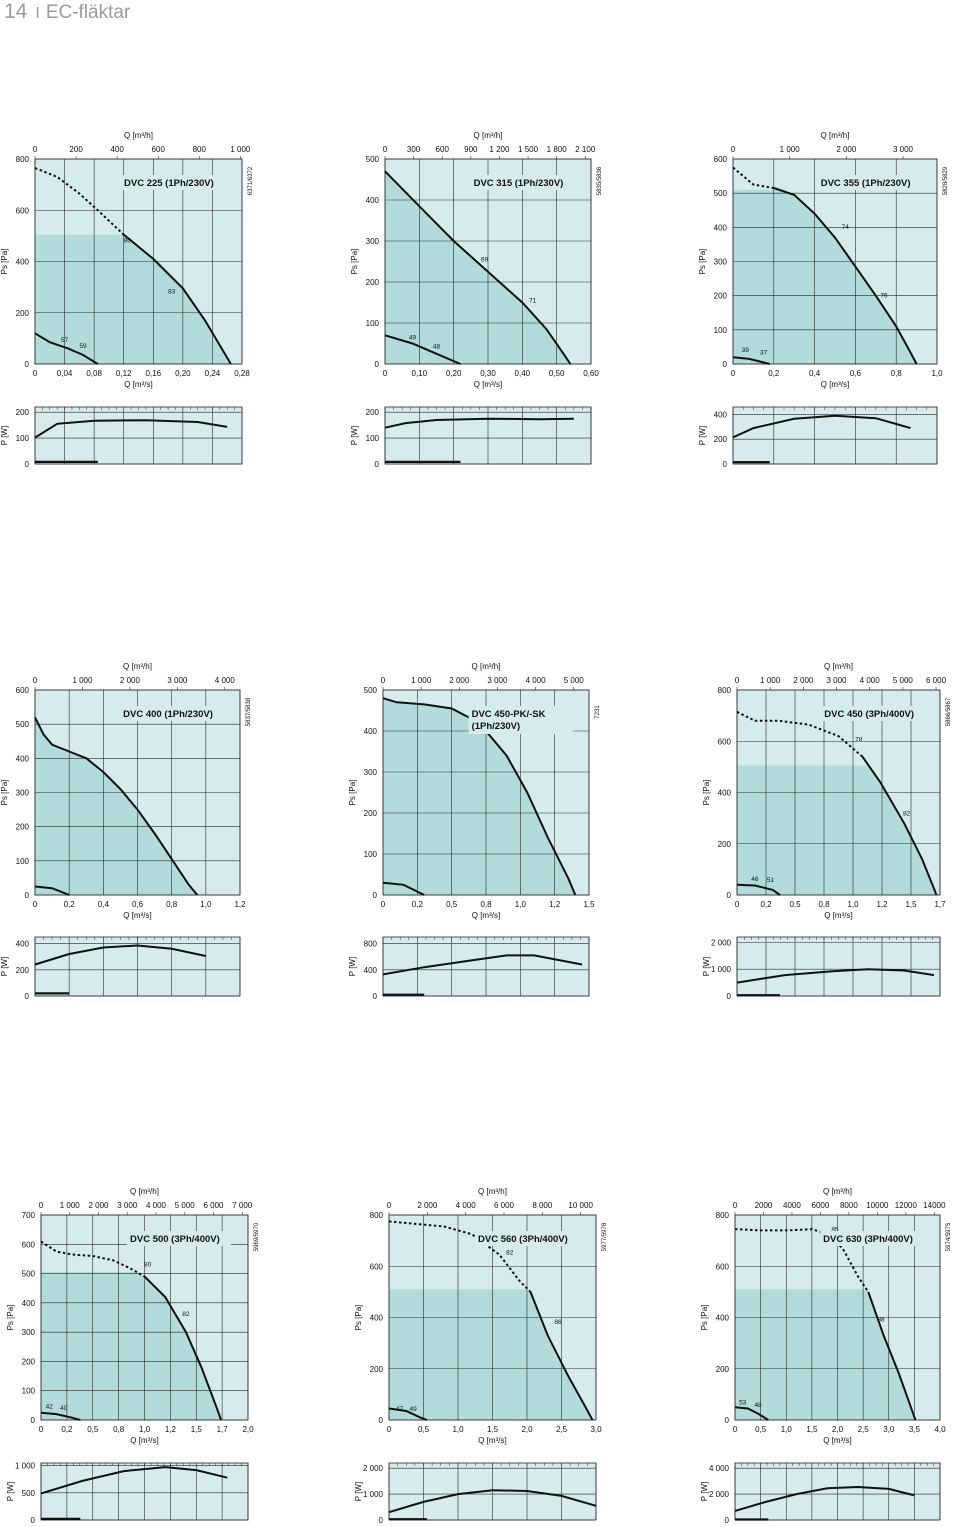 The height and width of the screenshot is (1527, 960). What do you see at coordinates (23, 724) in the screenshot?
I see `y-tick-label: 500` at bounding box center [23, 724].